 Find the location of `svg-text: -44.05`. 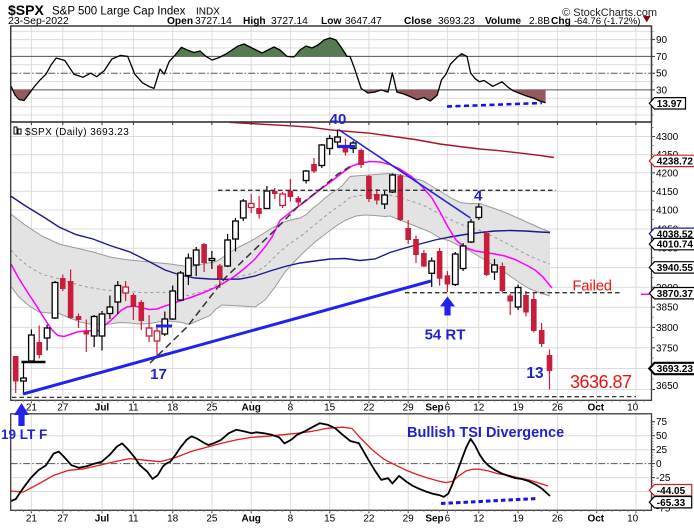

svg-text: -44.05 is located at coordinates (671, 491).